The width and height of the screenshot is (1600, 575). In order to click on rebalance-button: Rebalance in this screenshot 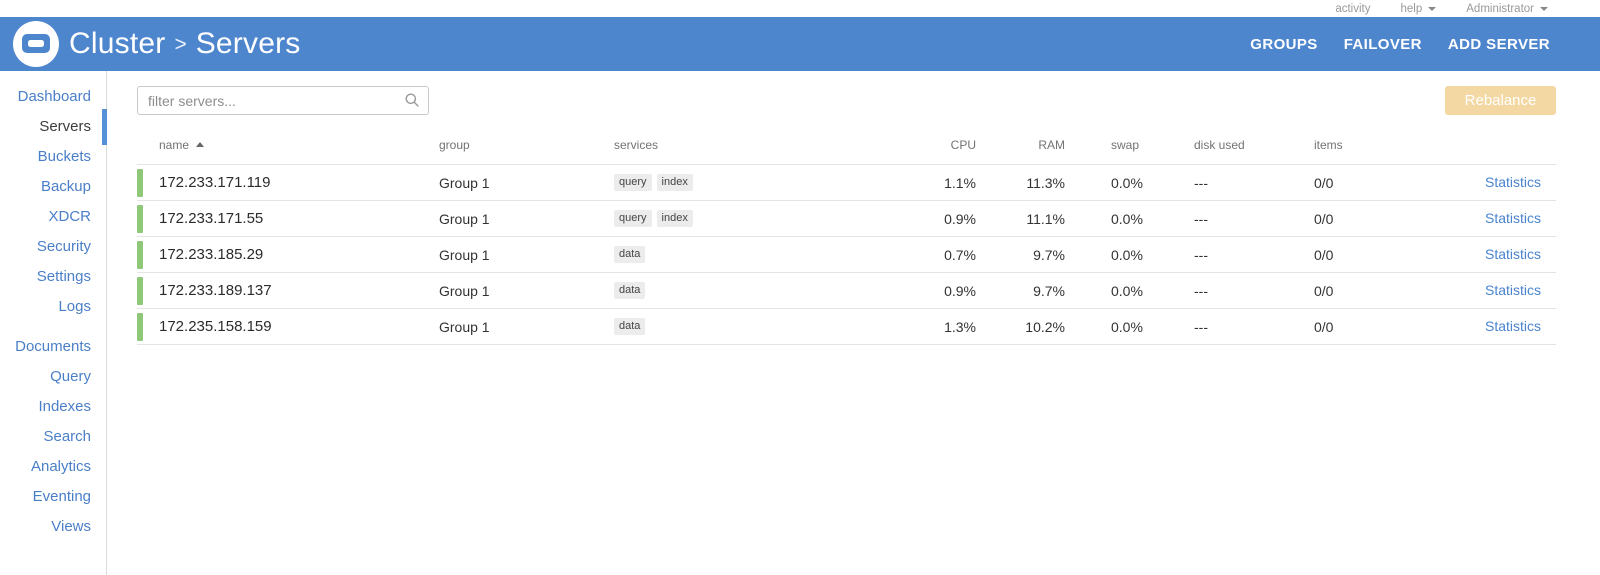, I will do `click(1500, 100)`.